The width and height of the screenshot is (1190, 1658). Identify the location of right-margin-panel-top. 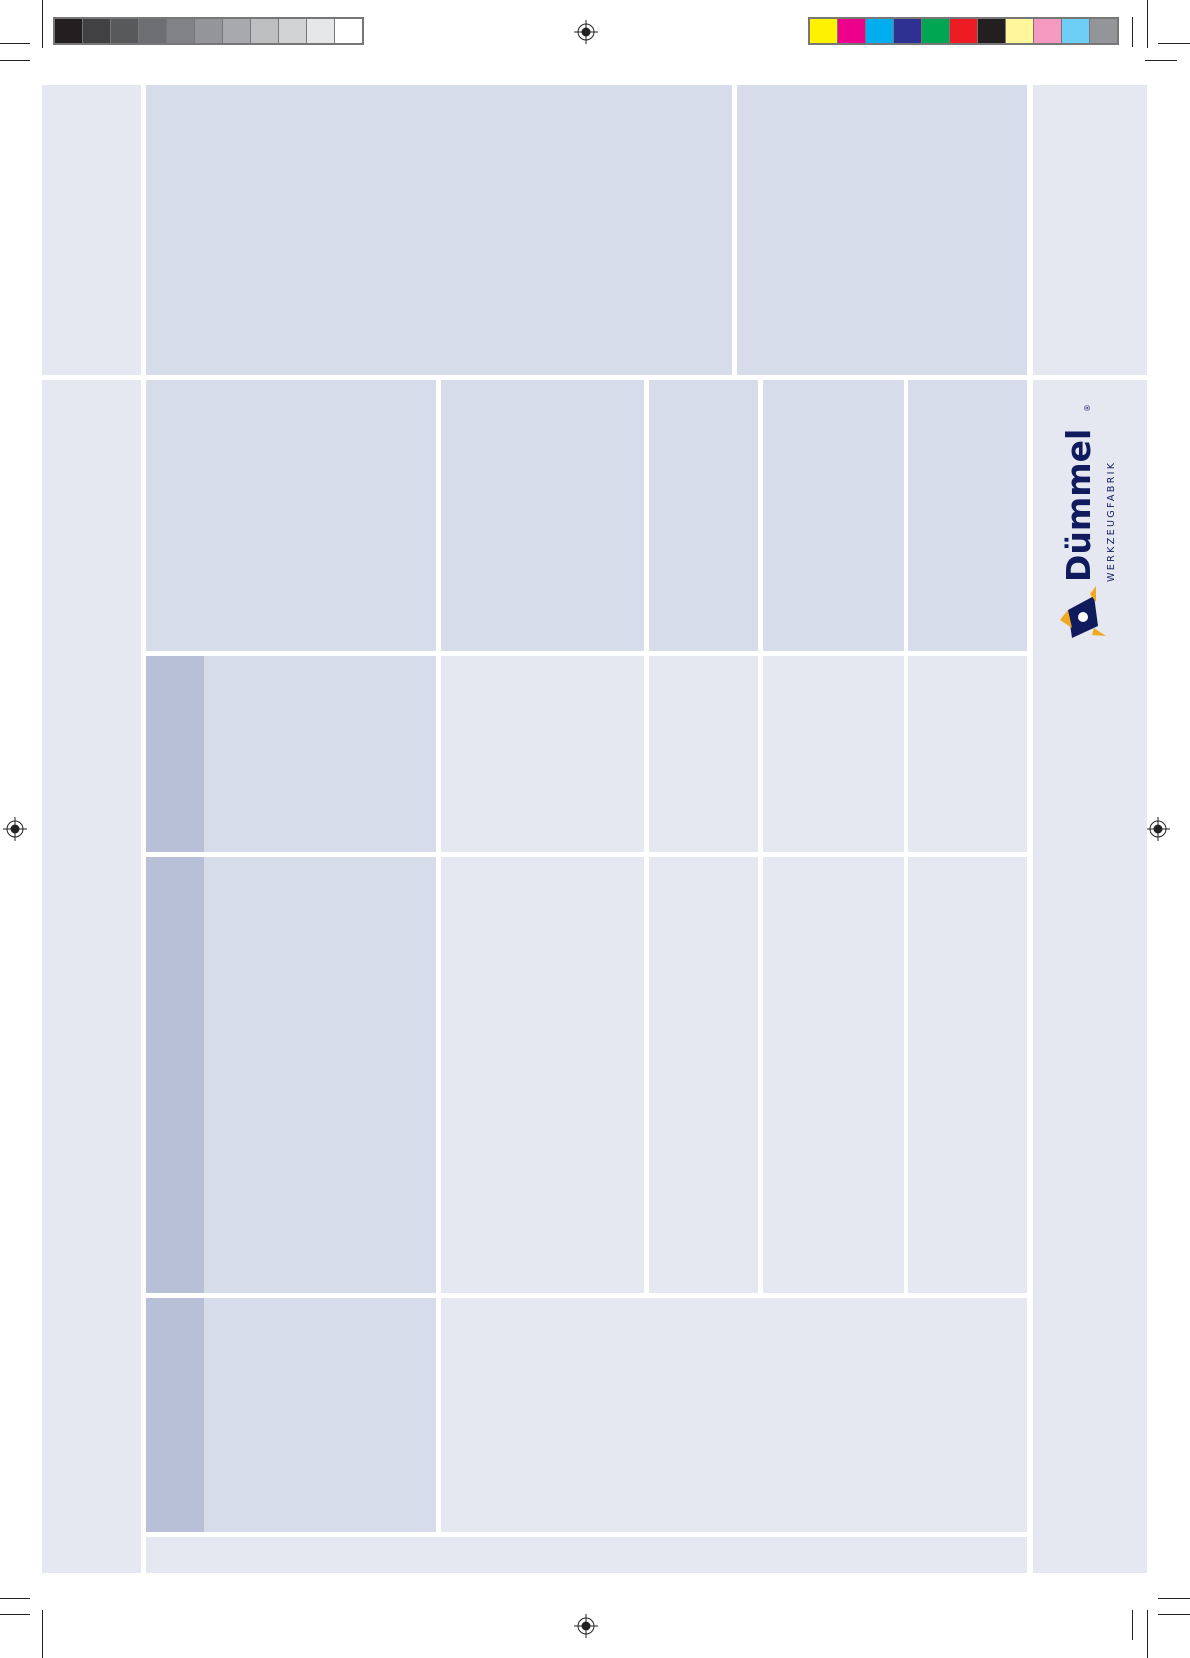
(1090, 230).